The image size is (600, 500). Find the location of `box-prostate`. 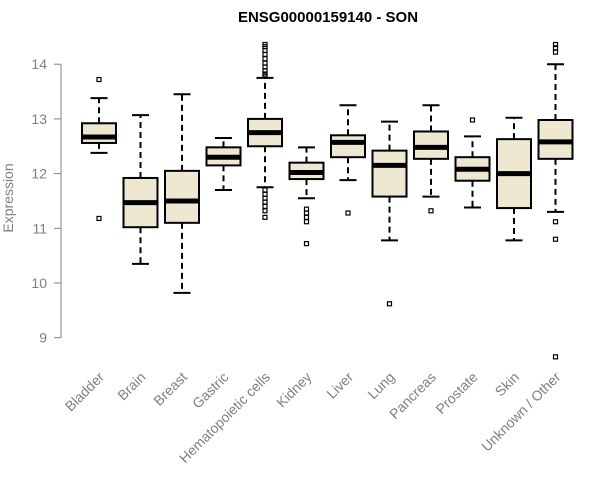

box-prostate is located at coordinates (472, 163).